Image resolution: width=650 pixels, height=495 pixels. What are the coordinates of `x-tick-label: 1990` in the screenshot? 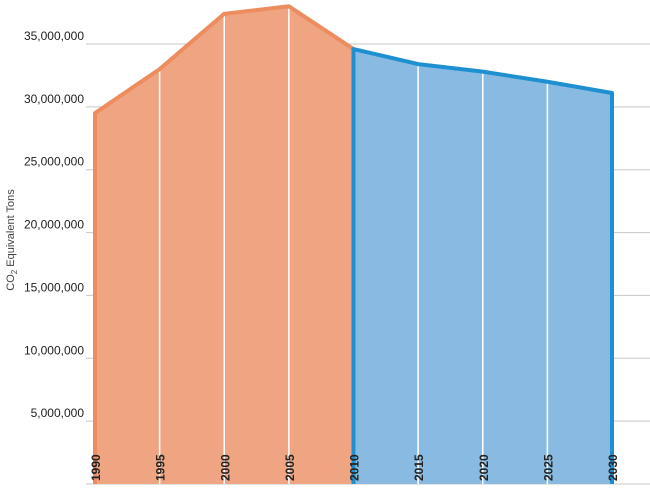 It's located at (96, 467).